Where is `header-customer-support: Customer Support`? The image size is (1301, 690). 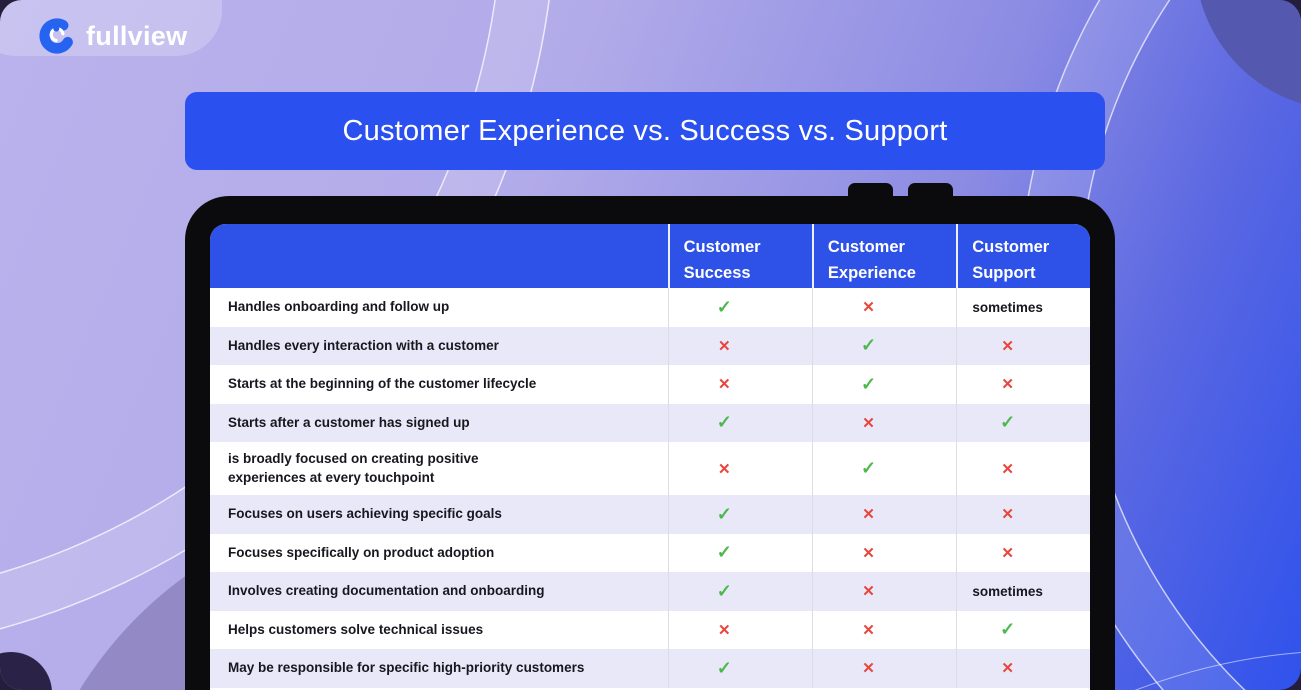 header-customer-support: Customer Support is located at coordinates (1023, 256).